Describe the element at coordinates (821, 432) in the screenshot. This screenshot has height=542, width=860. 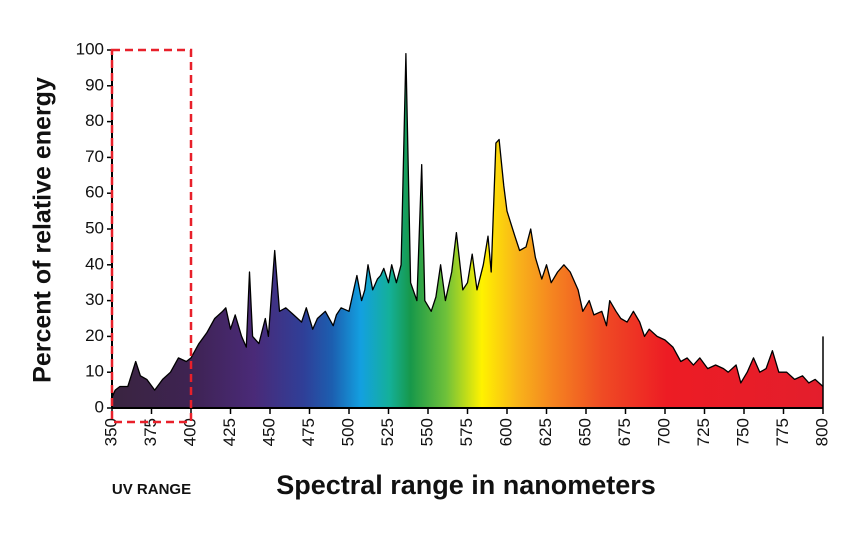
I see `x-tick-label: 800` at that location.